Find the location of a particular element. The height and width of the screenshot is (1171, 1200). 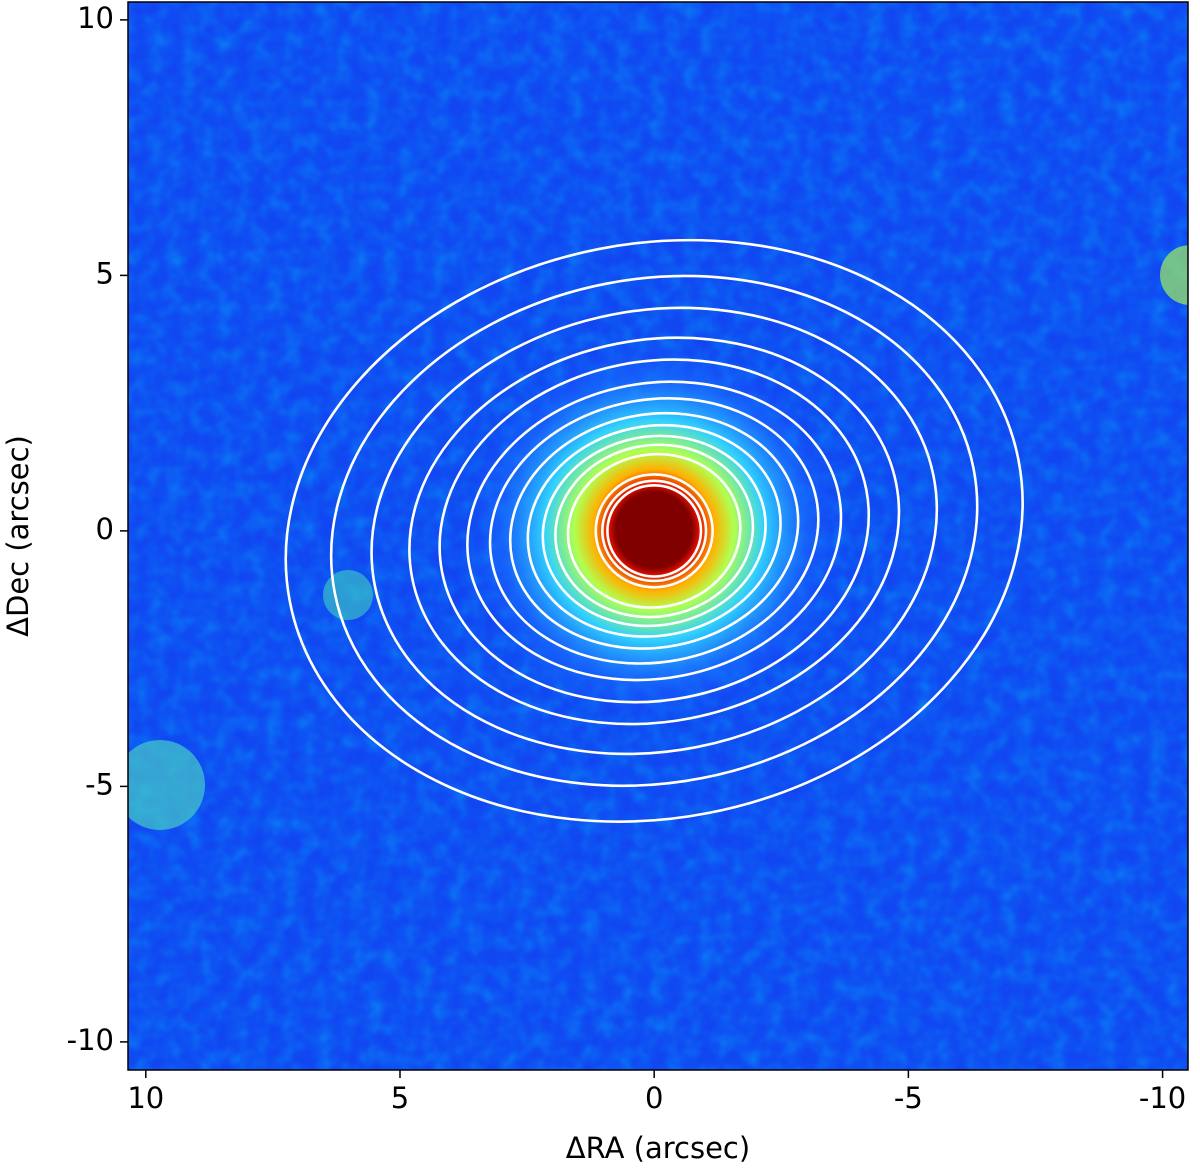

y-tick-label: 5 is located at coordinates (105, 273).